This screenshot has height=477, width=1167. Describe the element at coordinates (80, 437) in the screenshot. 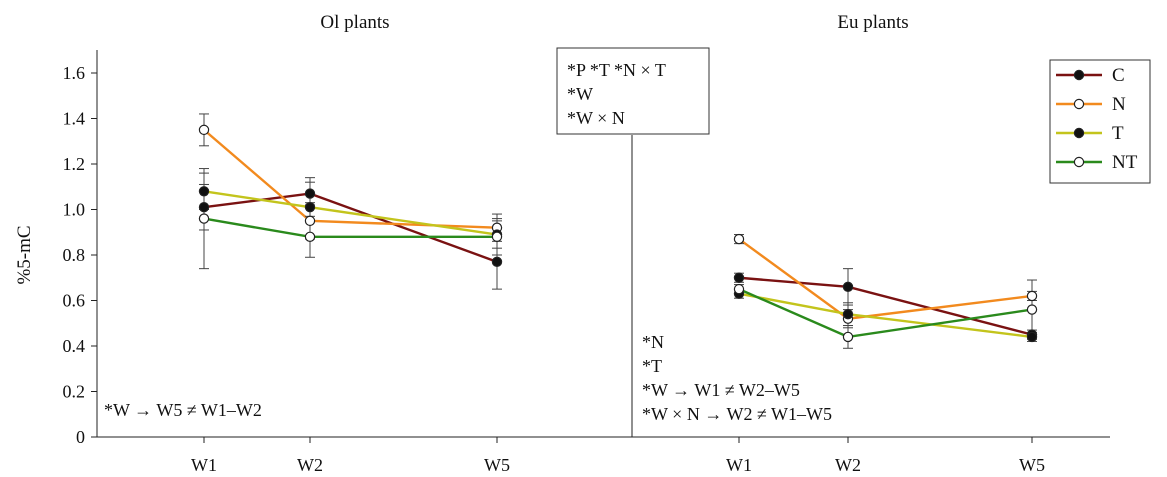

I see `y-tick-label: 0` at that location.